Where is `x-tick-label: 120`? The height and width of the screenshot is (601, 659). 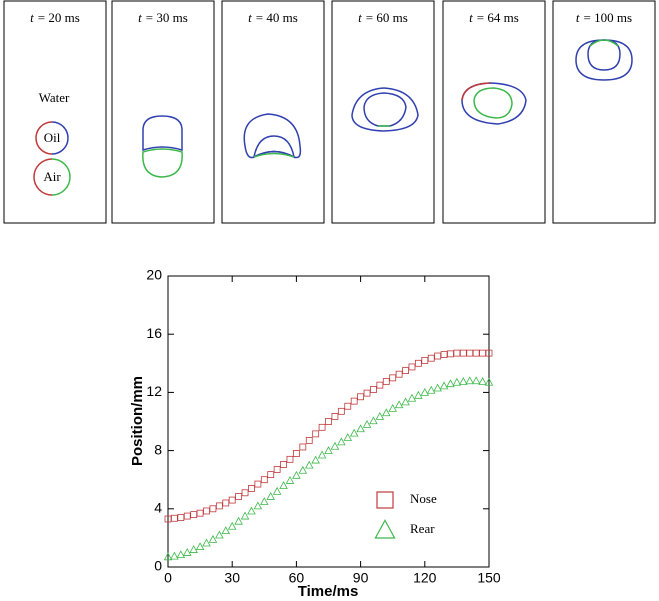
x-tick-label: 120 is located at coordinates (425, 578).